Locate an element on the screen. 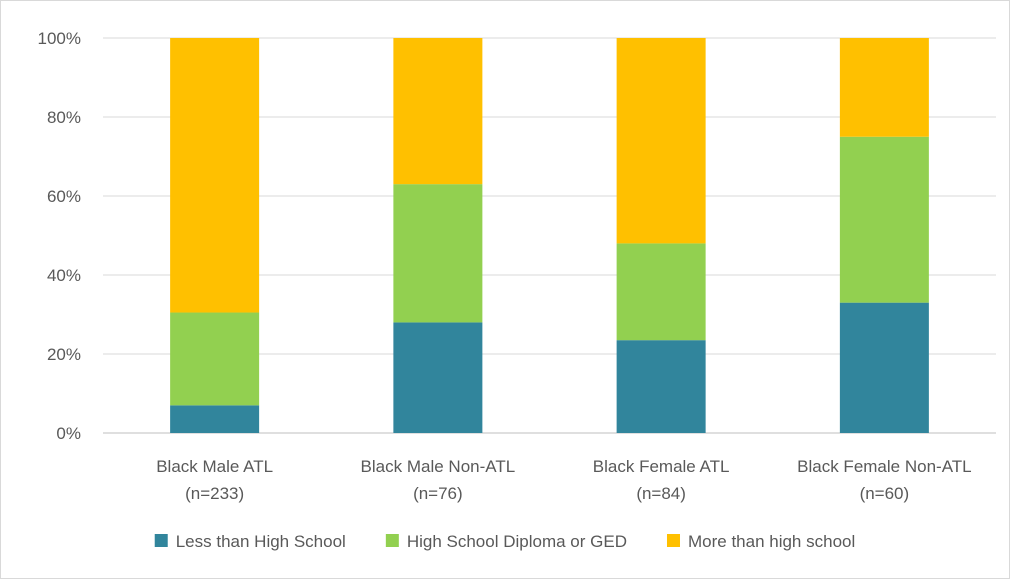 Image resolution: width=1010 pixels, height=583 pixels. x-category-label: (n=84) is located at coordinates (661, 493).